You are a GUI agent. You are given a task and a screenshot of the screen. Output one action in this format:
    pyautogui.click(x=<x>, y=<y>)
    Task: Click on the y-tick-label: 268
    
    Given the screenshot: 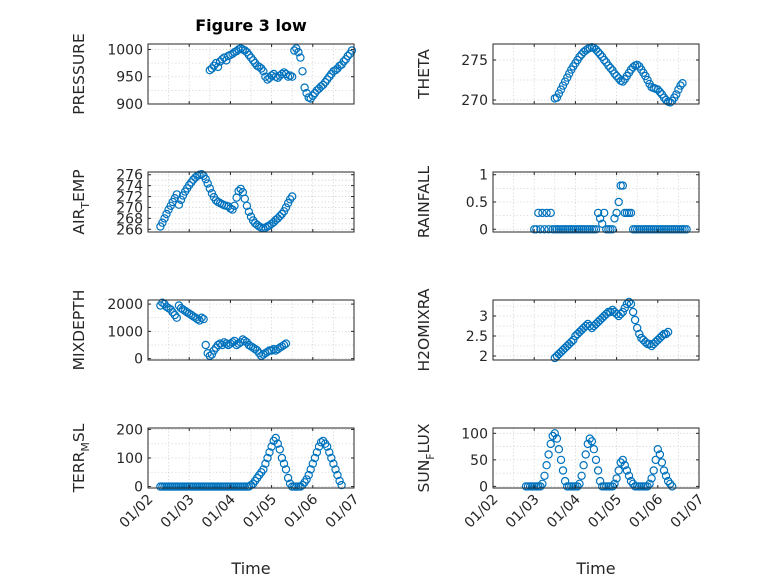 What is the action you would take?
    pyautogui.click(x=129, y=219)
    